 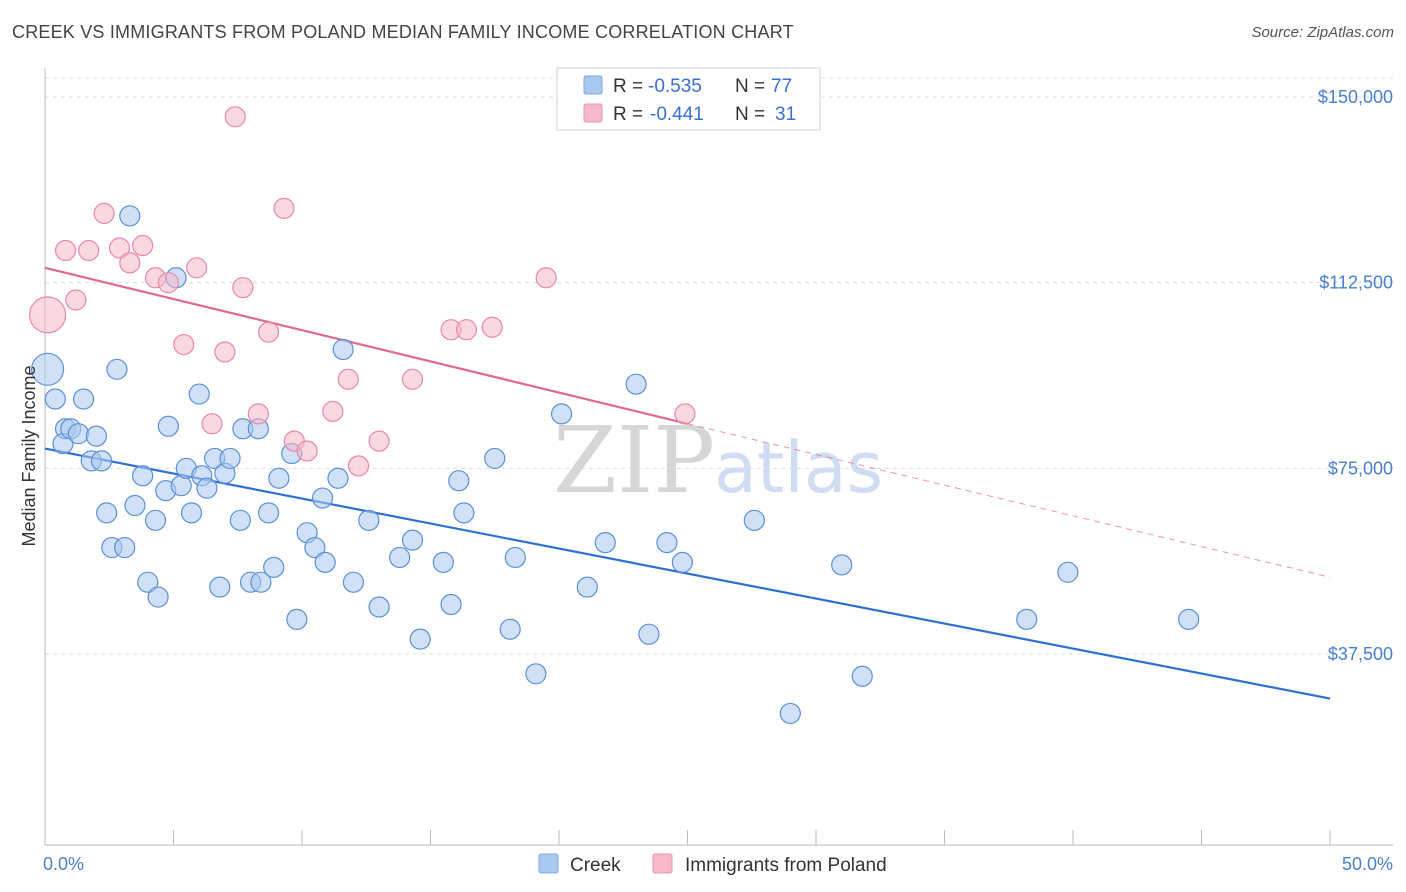 I want to click on x-tick-label-max: 50.0%, so click(x=1367, y=864).